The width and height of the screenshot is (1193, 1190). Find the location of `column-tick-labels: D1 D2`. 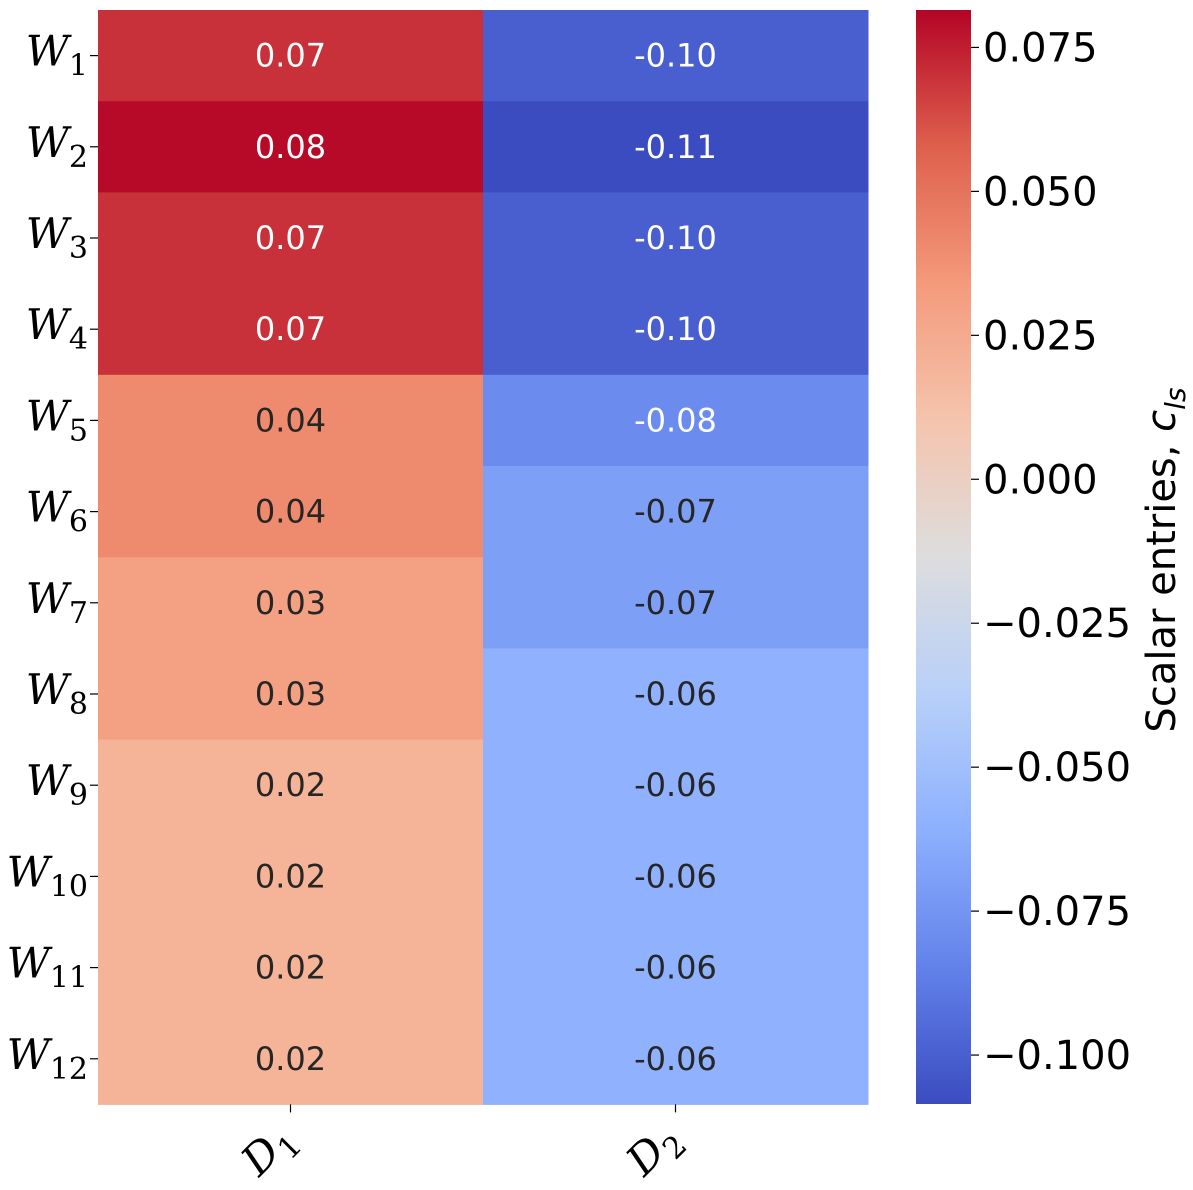

column-tick-labels: D1 D2 is located at coordinates (462, 1147).